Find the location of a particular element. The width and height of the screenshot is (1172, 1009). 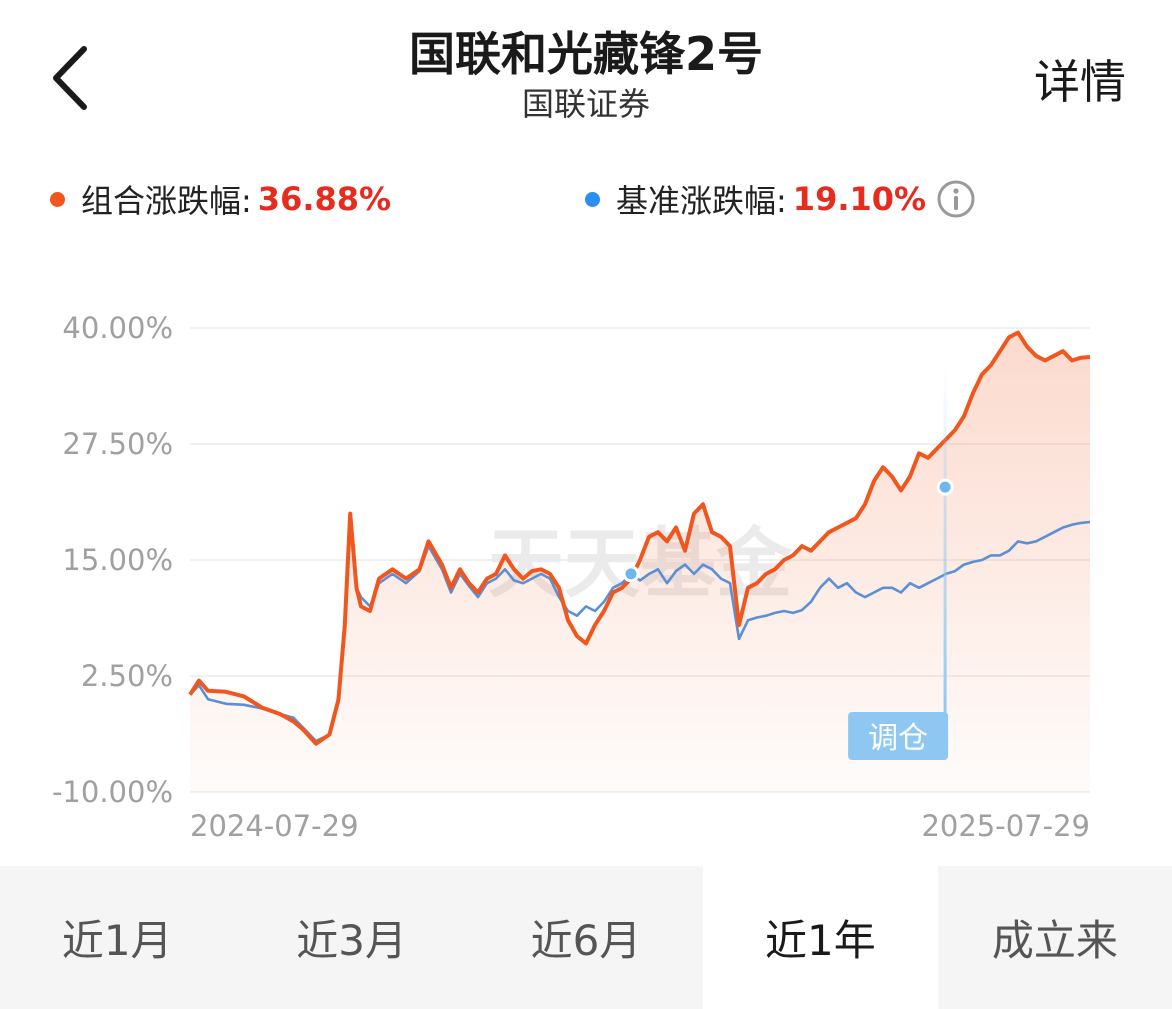

info-circle-icon is located at coordinates (956, 199).